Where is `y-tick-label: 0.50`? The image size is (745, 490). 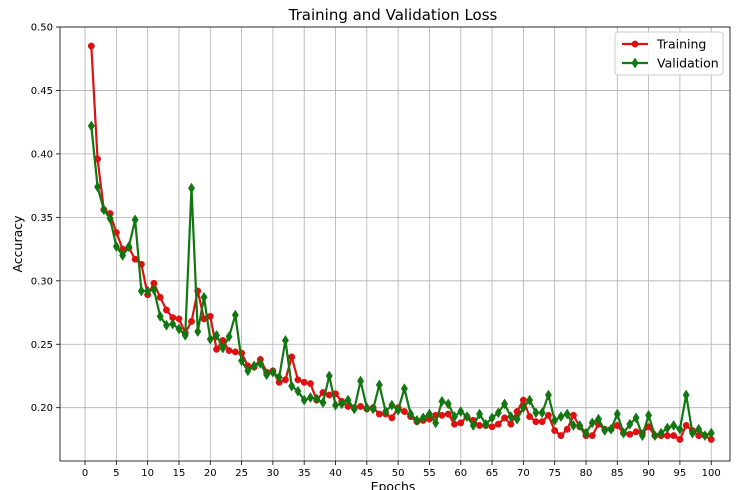 y-tick-label: 0.50 is located at coordinates (42, 28).